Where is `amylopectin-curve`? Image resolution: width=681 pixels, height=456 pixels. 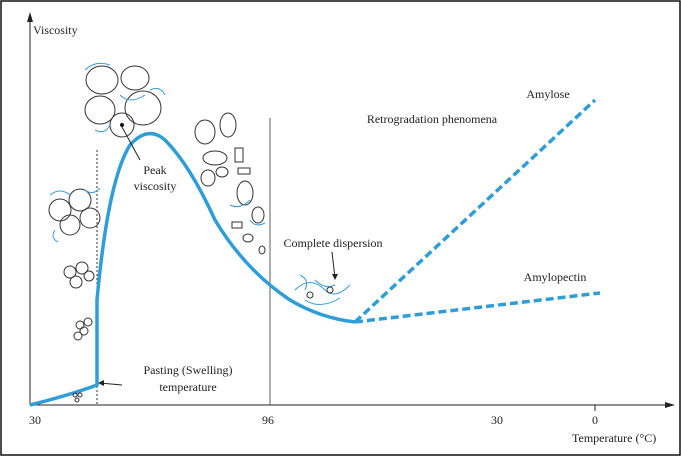 amylopectin-curve is located at coordinates (477, 307).